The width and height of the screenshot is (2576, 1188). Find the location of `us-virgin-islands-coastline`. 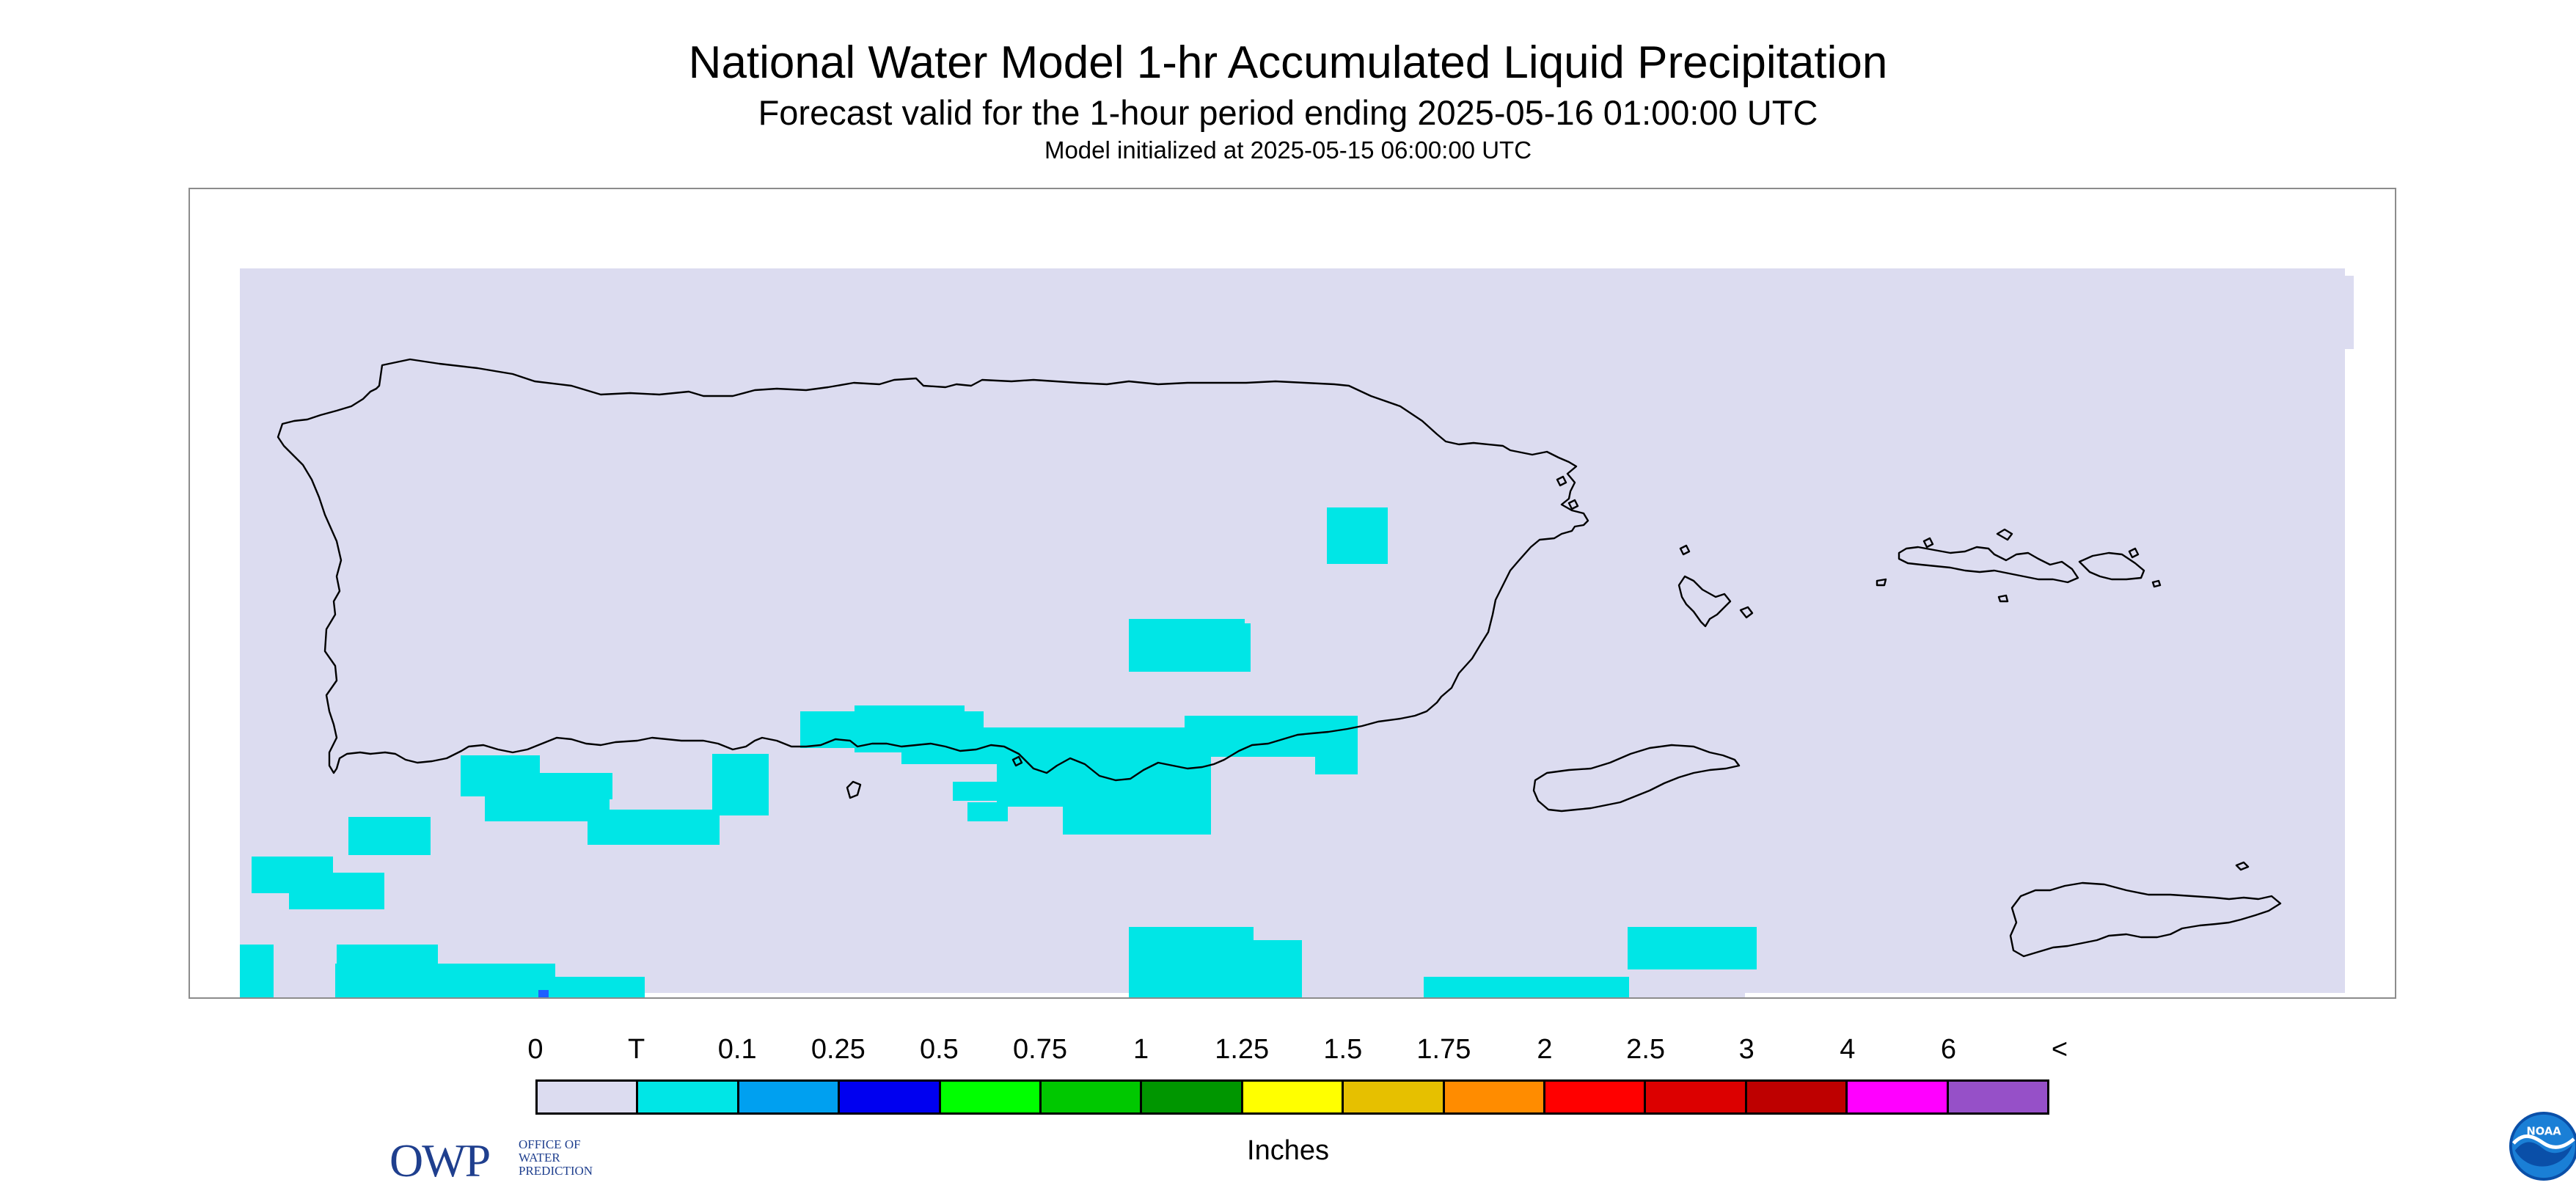

us-virgin-islands-coastline is located at coordinates (2021, 556).